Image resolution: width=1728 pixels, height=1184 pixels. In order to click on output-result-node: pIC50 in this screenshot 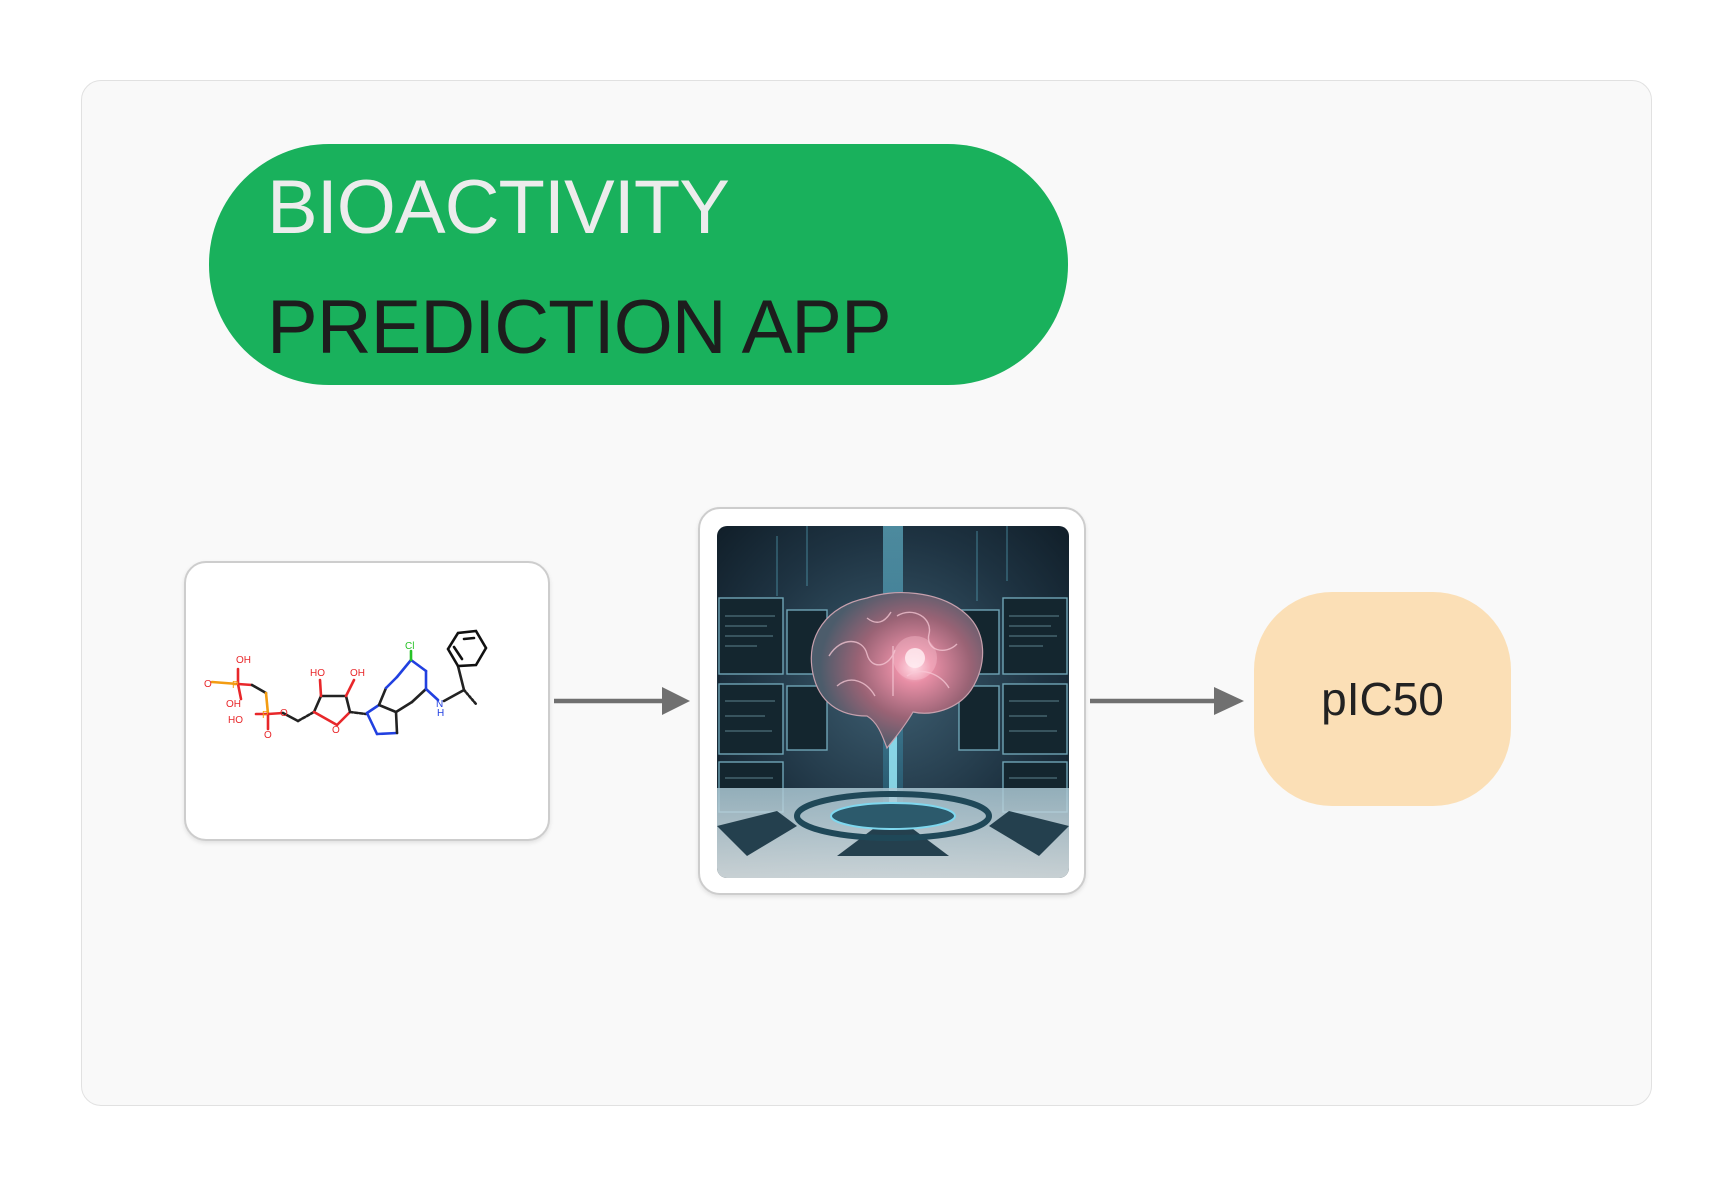, I will do `click(1382, 699)`.